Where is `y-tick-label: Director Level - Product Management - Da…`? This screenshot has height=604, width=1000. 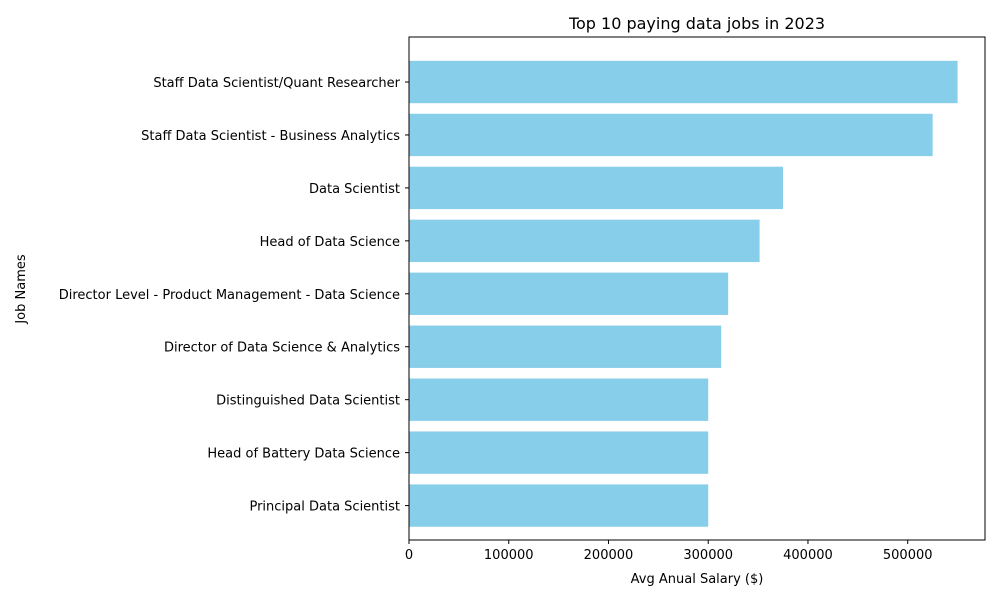 y-tick-label: Director Level - Product Management - Da… is located at coordinates (229, 295).